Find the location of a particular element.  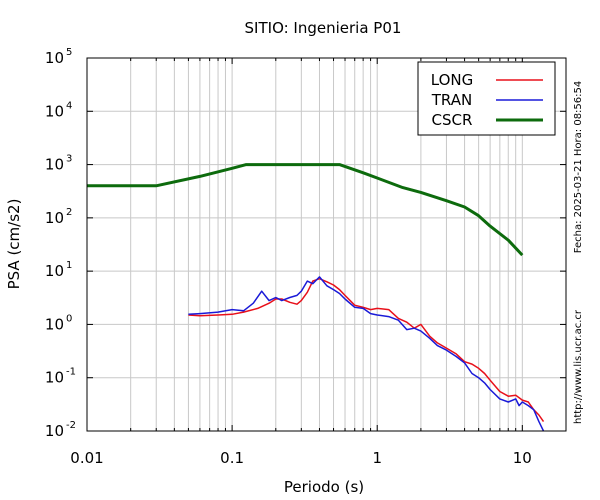

chart-title: SITIO: Ingenieria P01 is located at coordinates (323, 28).